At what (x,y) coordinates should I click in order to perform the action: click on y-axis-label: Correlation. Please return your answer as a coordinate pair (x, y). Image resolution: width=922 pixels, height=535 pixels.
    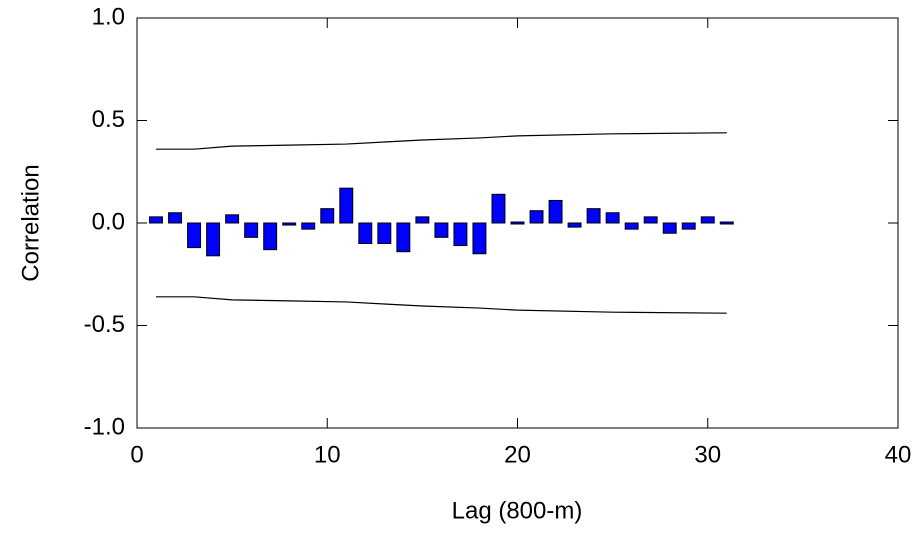
    Looking at the image, I should click on (30, 222).